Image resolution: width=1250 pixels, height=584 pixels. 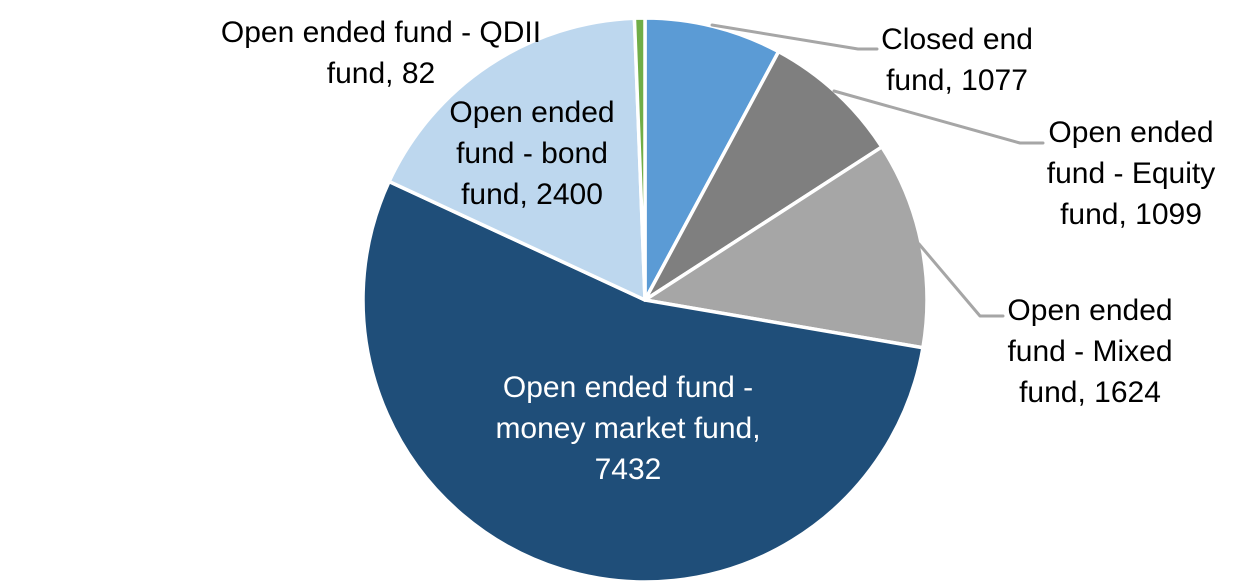 I want to click on leader-line-mixed-fund, so click(x=961, y=280).